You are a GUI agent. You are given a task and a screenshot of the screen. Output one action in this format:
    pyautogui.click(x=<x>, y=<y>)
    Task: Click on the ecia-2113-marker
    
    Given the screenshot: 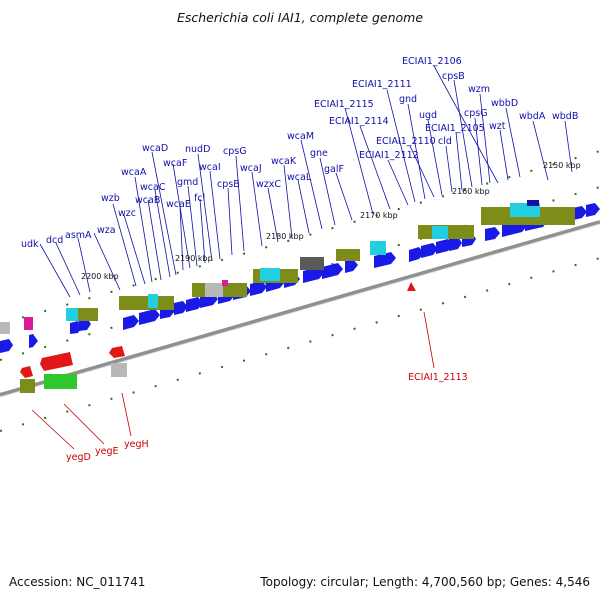 What is the action you would take?
    pyautogui.click(x=411, y=286)
    